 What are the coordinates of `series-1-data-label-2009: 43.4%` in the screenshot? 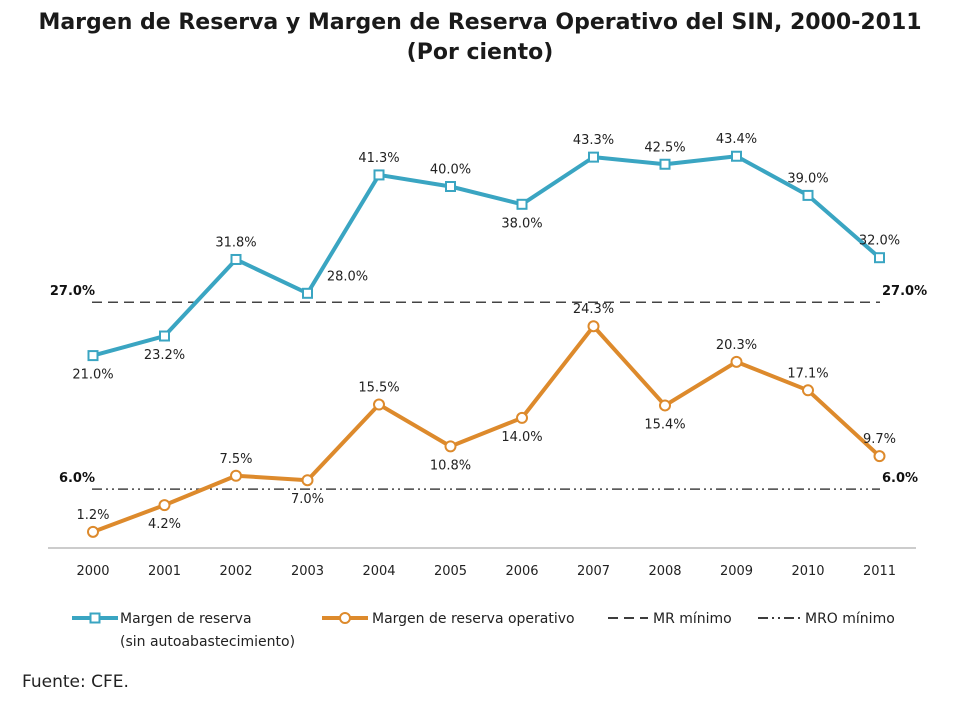 It's located at (736, 139).